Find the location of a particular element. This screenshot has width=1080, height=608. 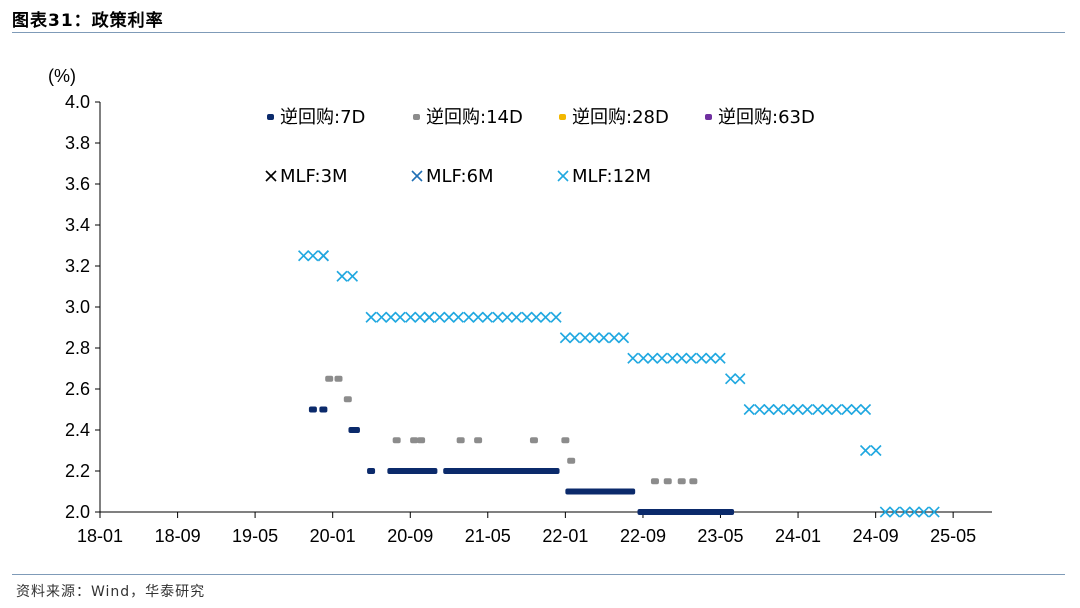

figure-title: 图表31：政策利率 is located at coordinates (88, 21).